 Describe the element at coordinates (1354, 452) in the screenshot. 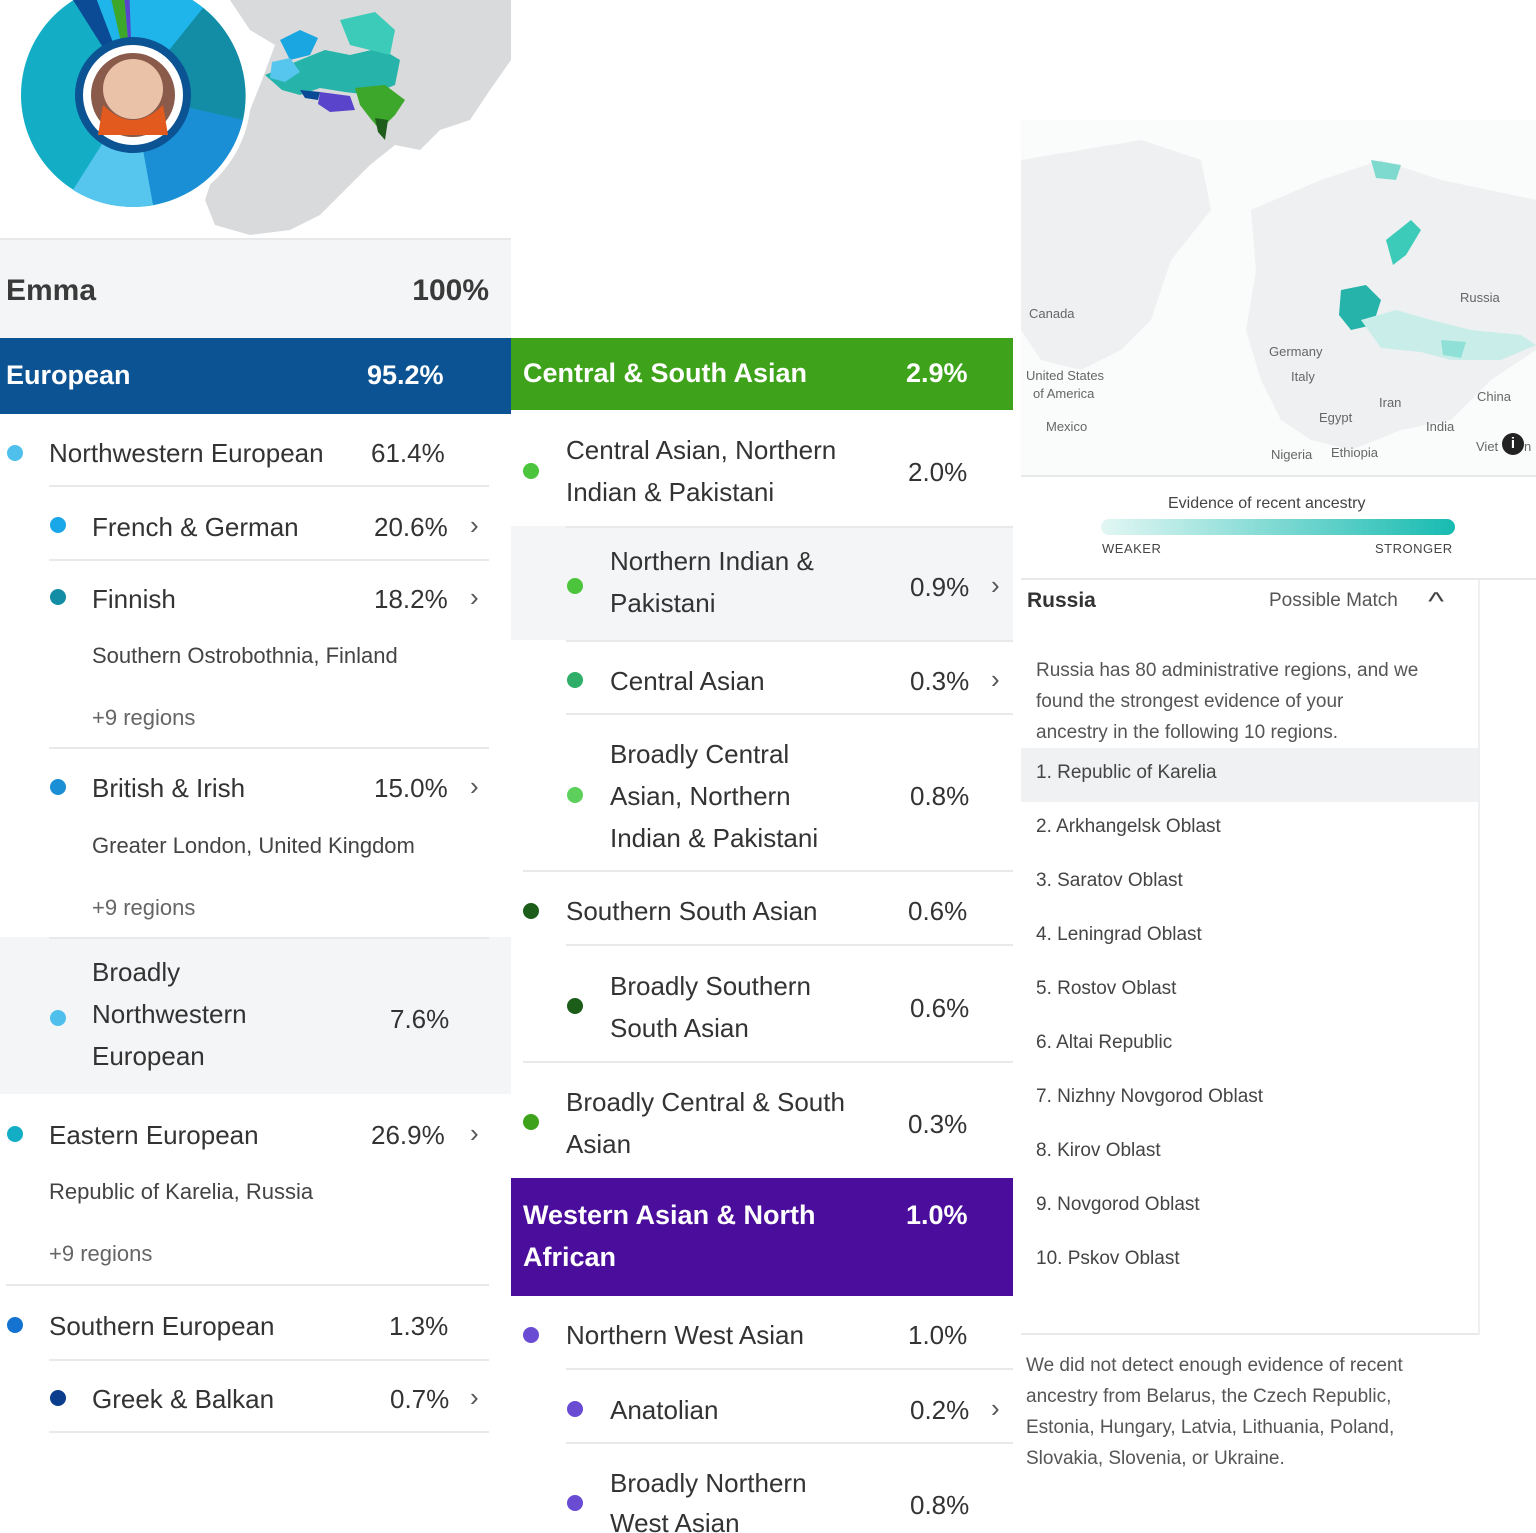

I see `map-label: Ethiopia` at that location.